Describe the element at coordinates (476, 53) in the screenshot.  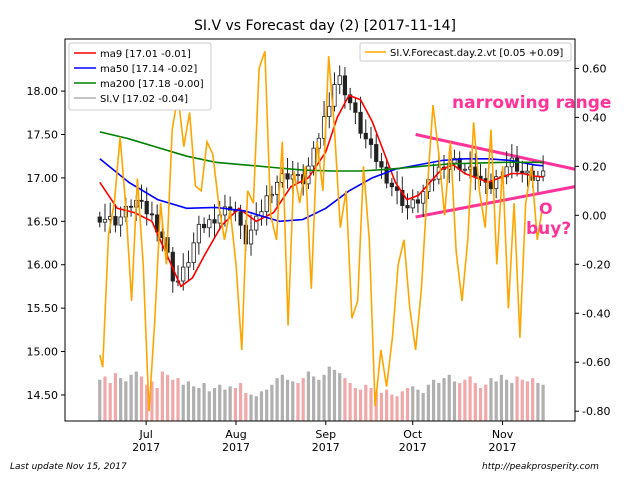
I see `legend-label: SI.V.Forecast.day.2.vt [0.05 +0.09]` at that location.